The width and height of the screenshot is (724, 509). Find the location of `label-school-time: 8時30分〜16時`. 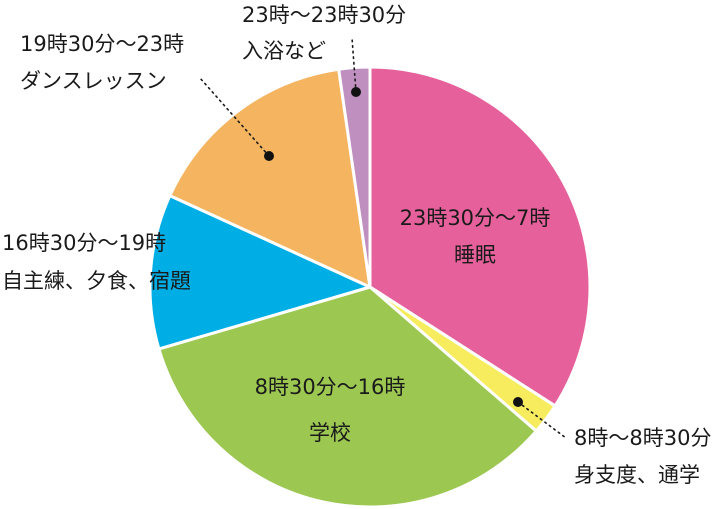

label-school-time: 8時30分〜16時 is located at coordinates (330, 387).